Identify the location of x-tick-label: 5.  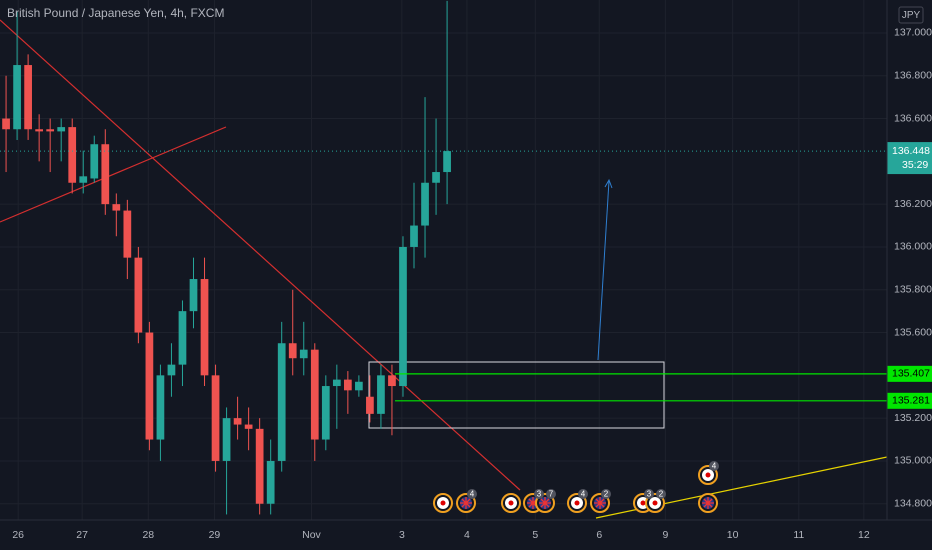
(535, 535).